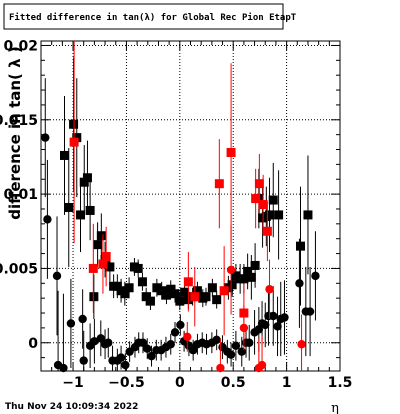  I want to click on x-tick-label: −1, so click(72, 383).